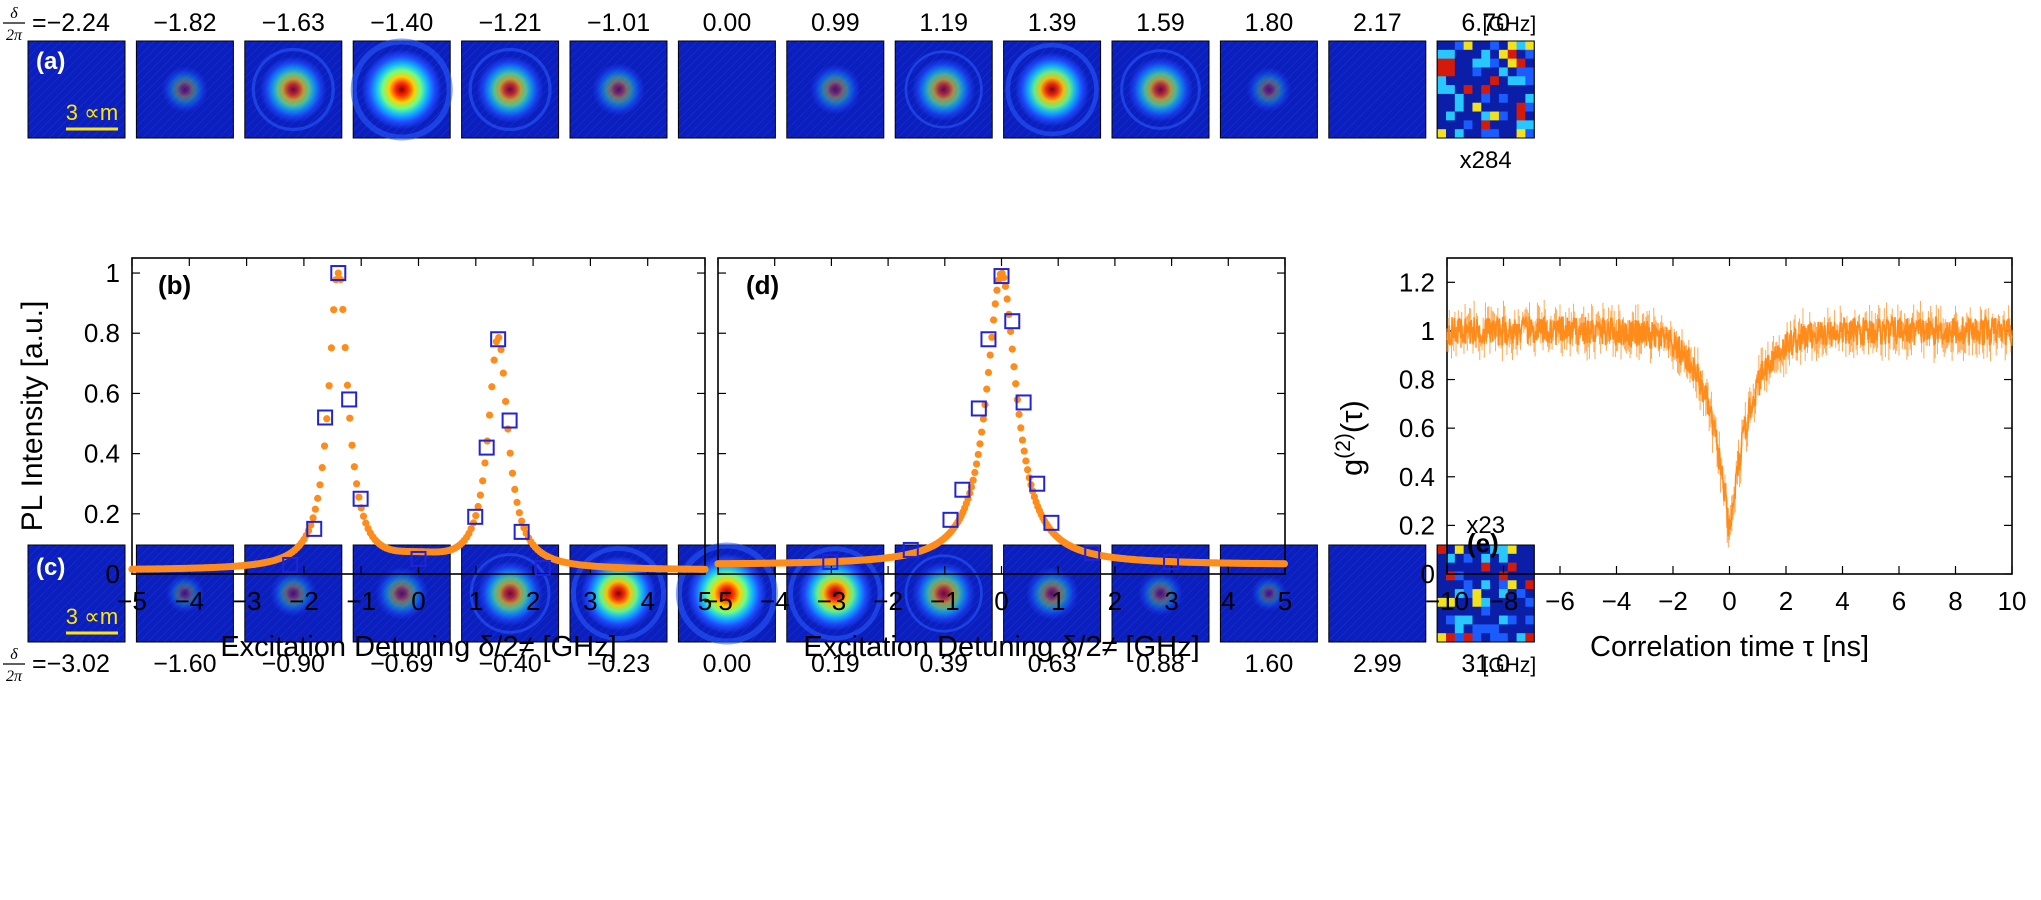 The width and height of the screenshot is (2041, 900). I want to click on y-axis-label: PL Intensity [a.u.], so click(32, 416).